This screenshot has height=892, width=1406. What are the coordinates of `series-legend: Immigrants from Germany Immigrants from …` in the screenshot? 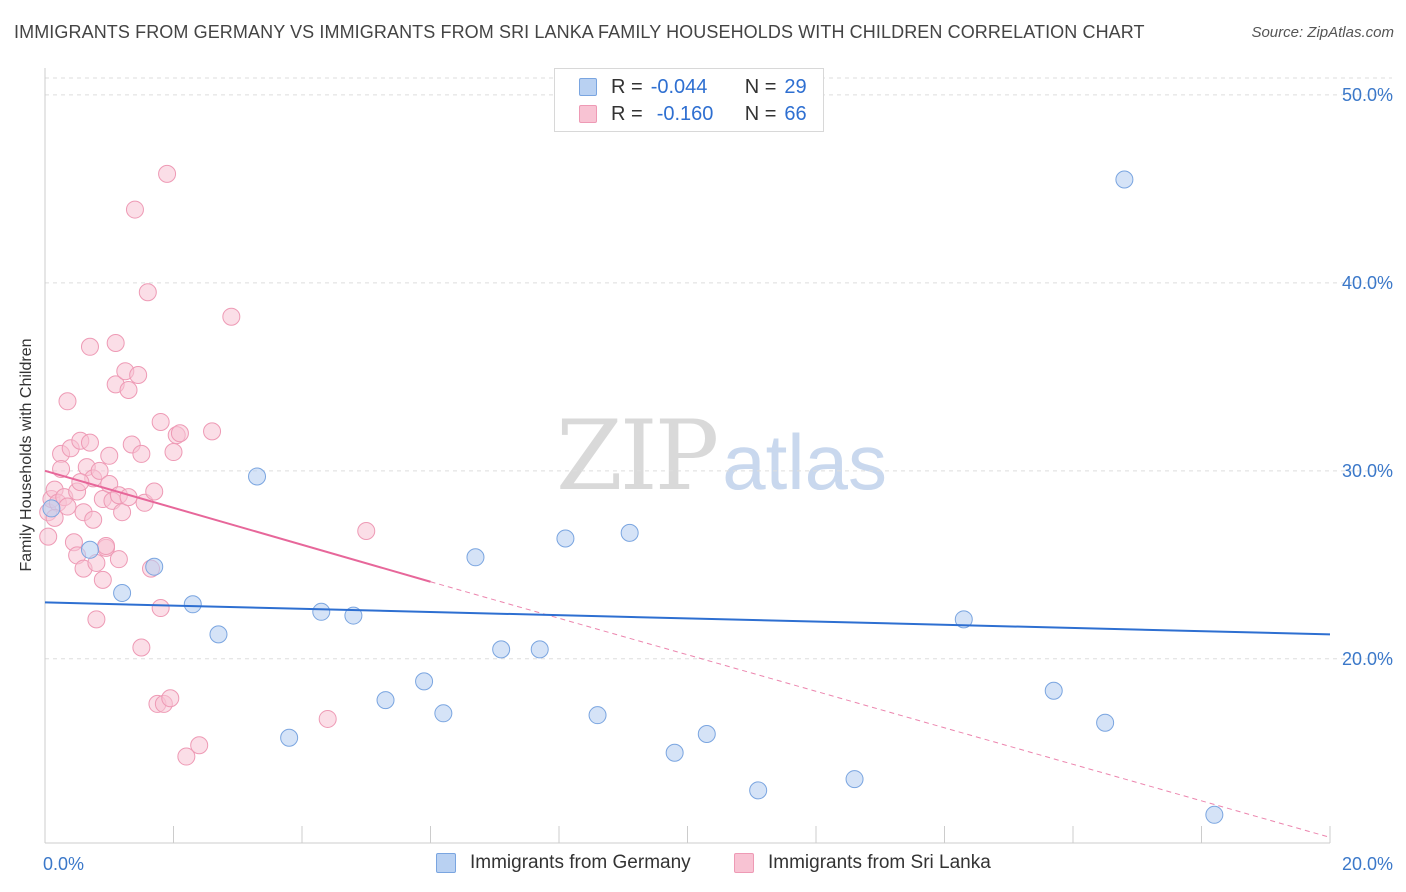 It's located at (703, 865).